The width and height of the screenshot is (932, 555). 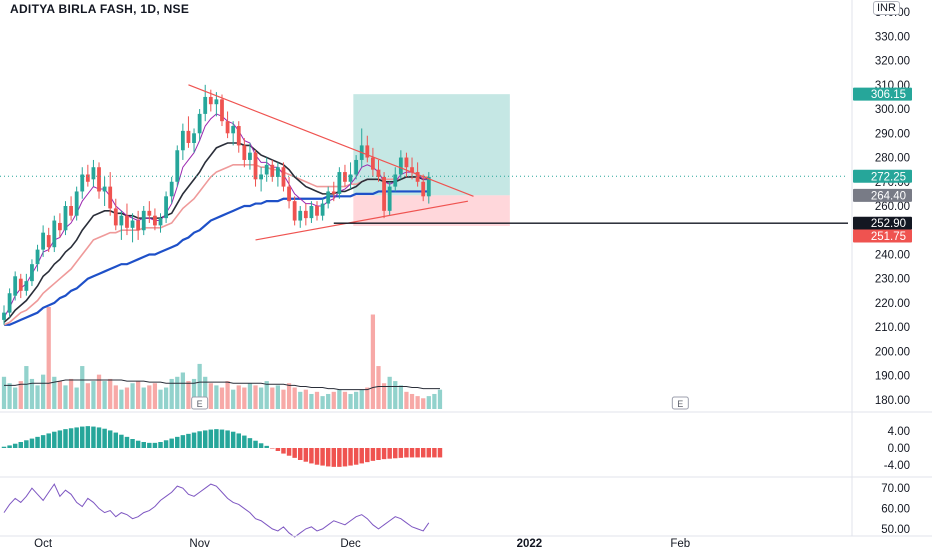 What do you see at coordinates (892, 159) in the screenshot?
I see `price-tick-label: 280.00` at bounding box center [892, 159].